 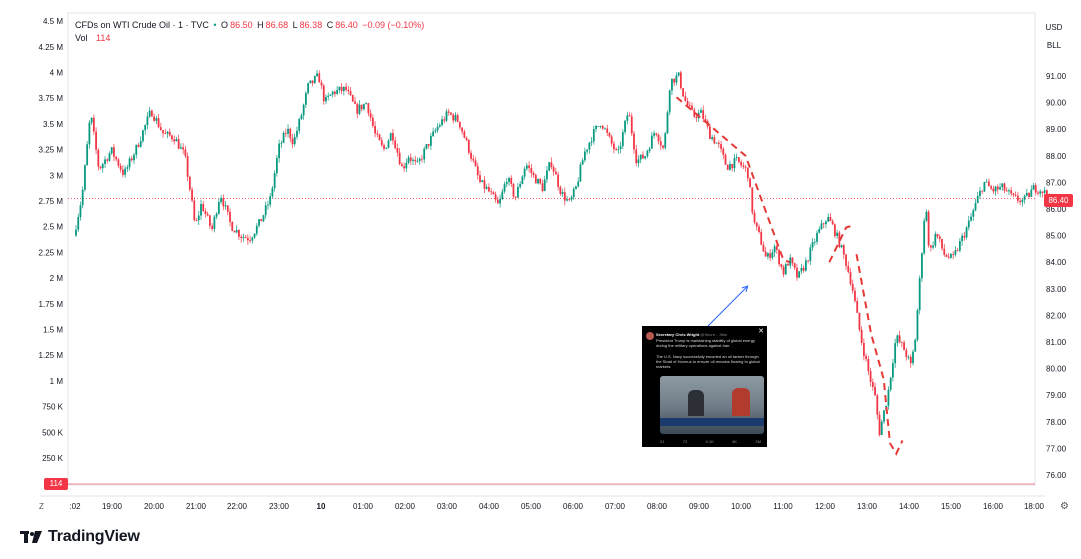 I want to click on unit-label: BLL, so click(x=1054, y=45).